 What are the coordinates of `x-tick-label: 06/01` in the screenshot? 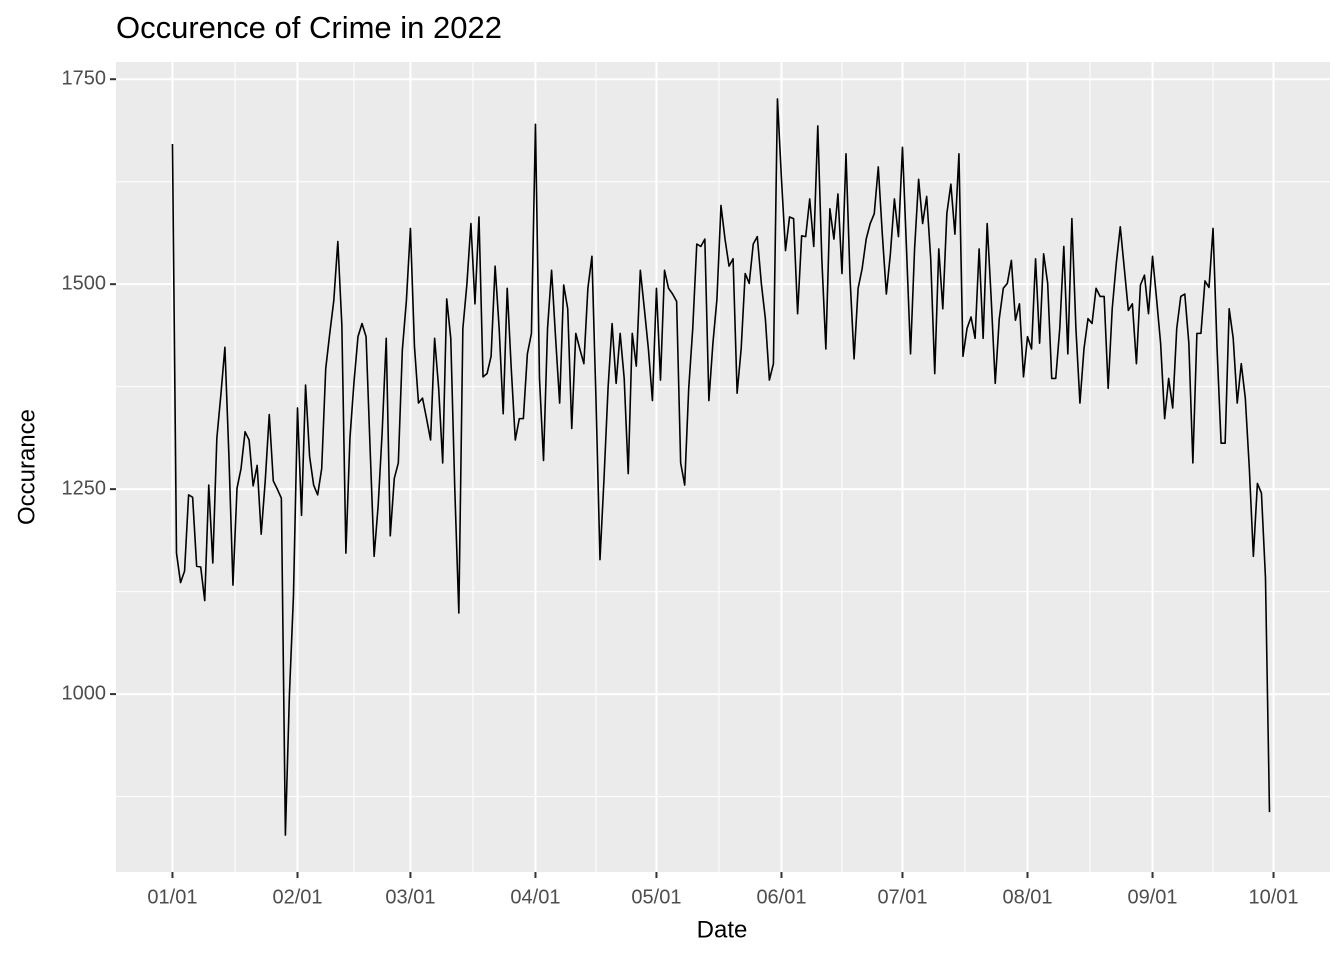 It's located at (781, 897).